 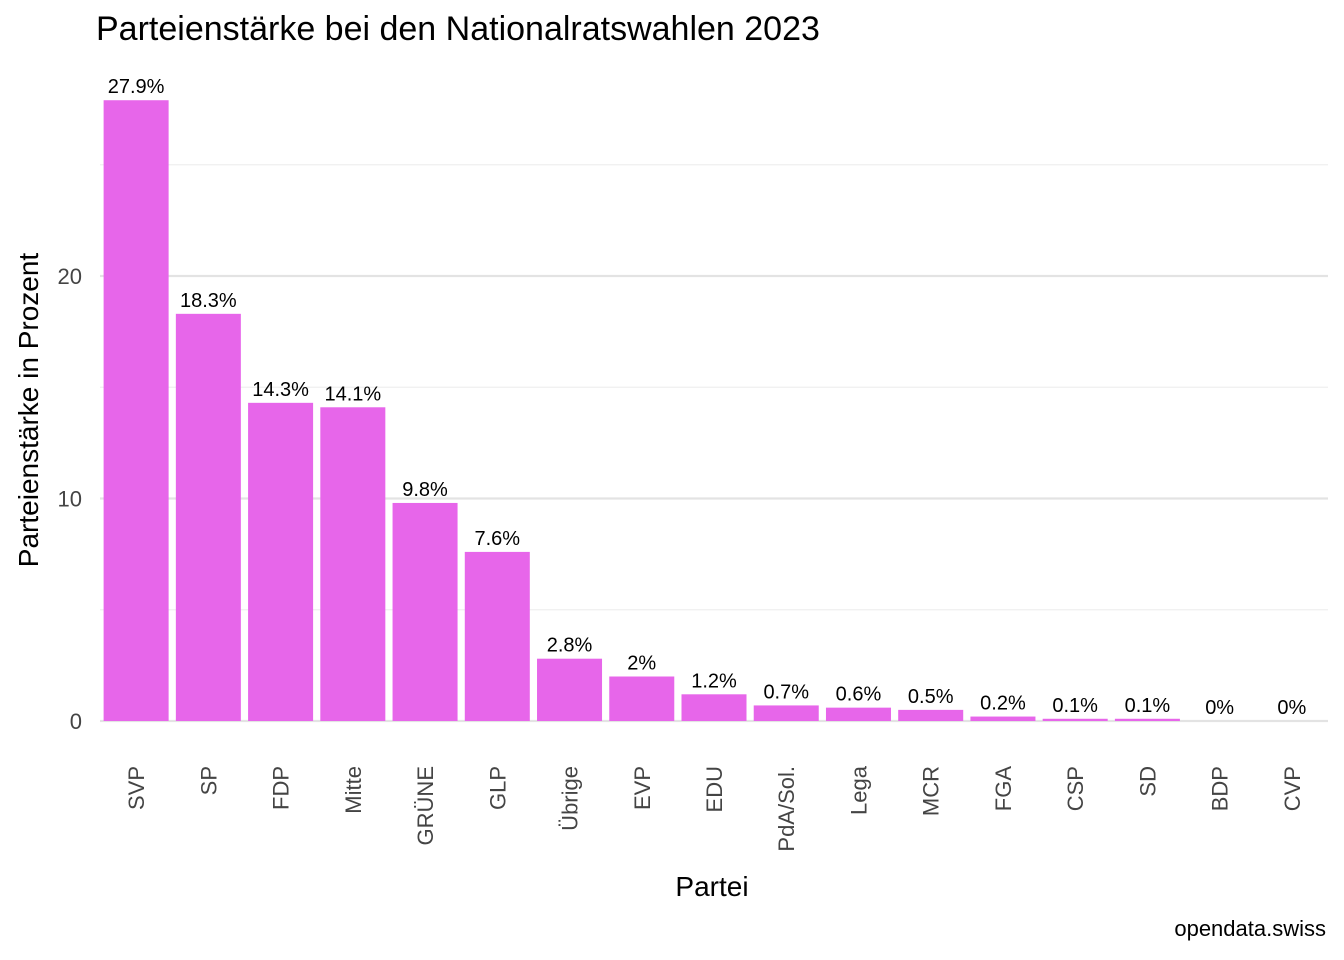 I want to click on x-tick-label: Übrige, so click(x=570, y=798).